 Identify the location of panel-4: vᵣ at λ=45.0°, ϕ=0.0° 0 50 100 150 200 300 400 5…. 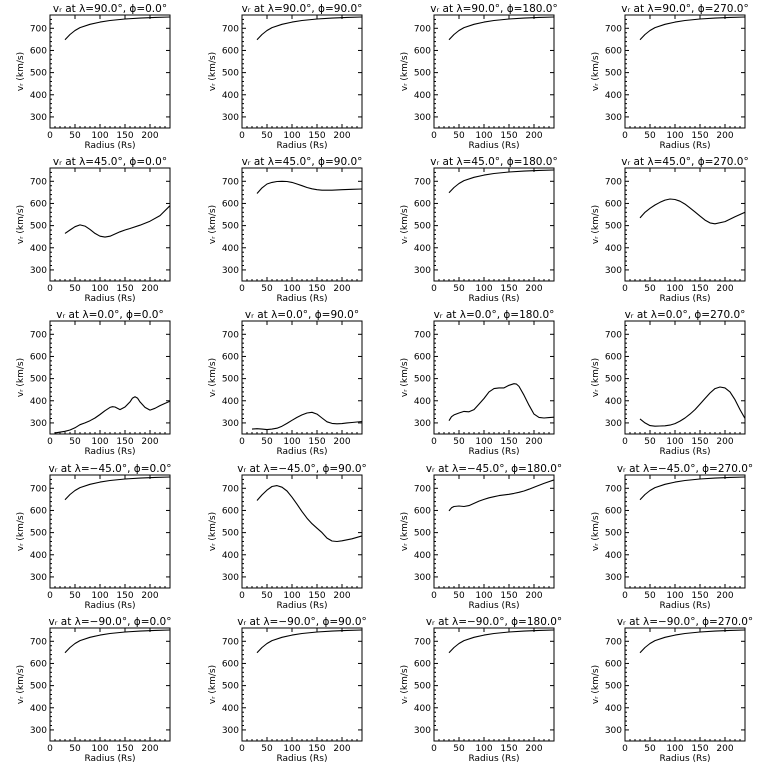
(93, 230).